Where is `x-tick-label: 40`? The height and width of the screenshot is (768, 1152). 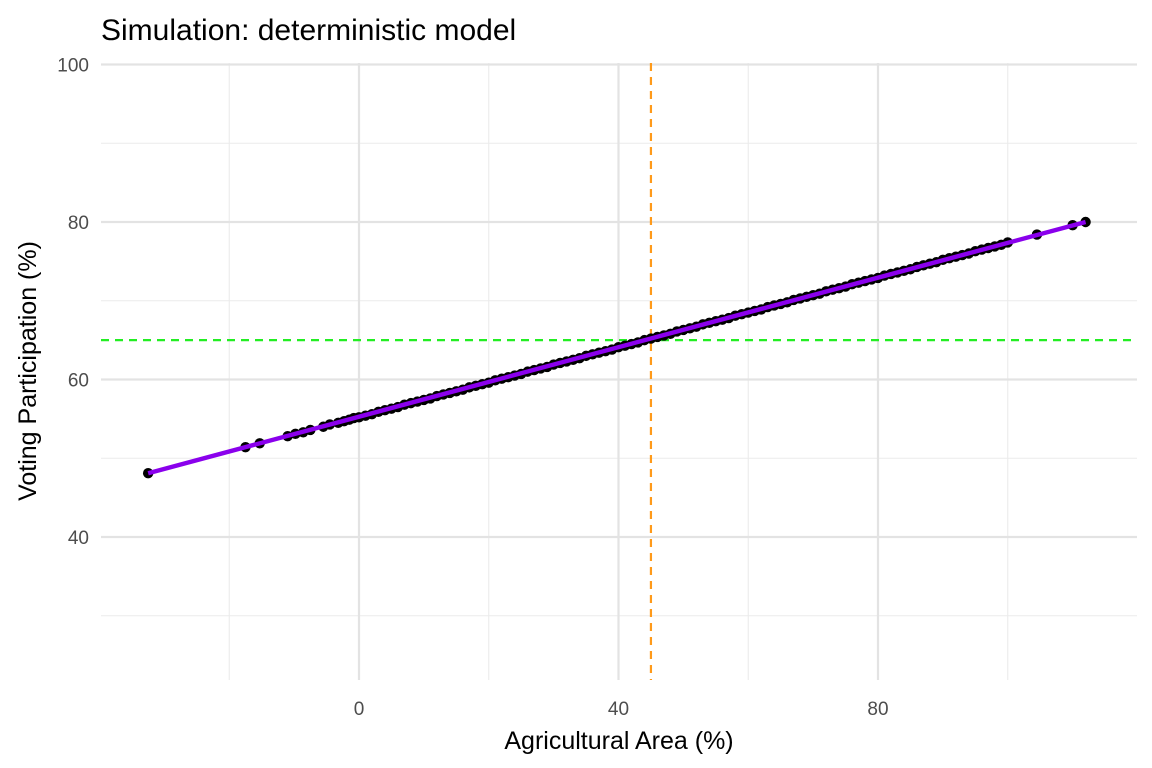 x-tick-label: 40 is located at coordinates (618, 709).